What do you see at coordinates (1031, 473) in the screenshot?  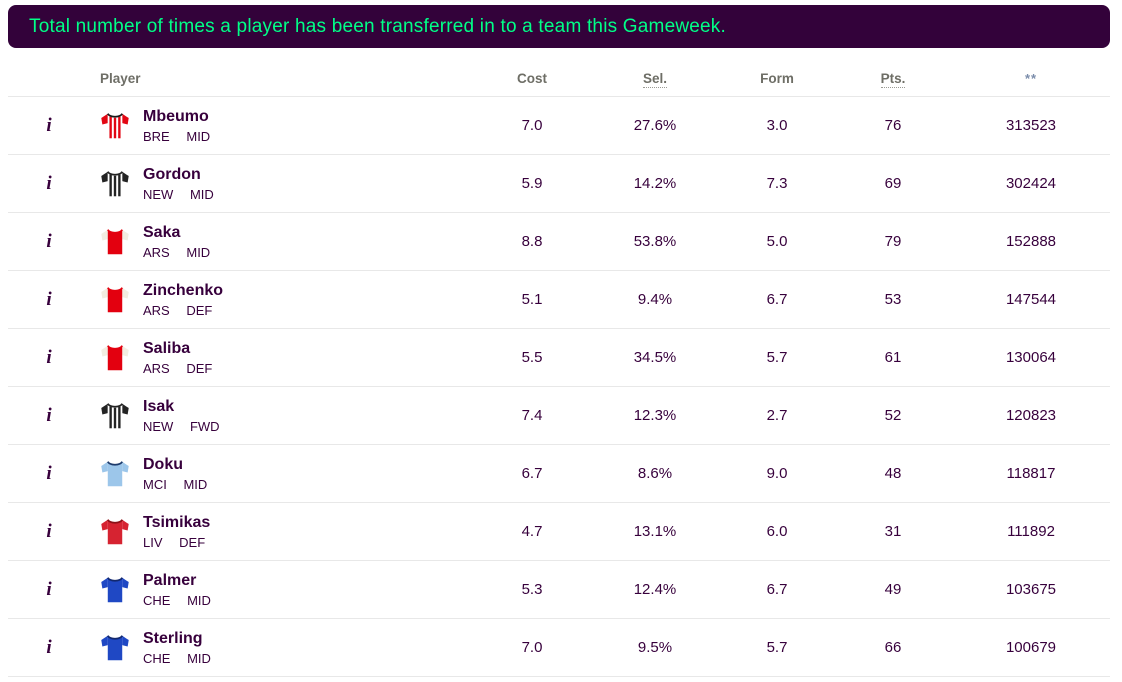 I see `player-transfers-in: 118817` at bounding box center [1031, 473].